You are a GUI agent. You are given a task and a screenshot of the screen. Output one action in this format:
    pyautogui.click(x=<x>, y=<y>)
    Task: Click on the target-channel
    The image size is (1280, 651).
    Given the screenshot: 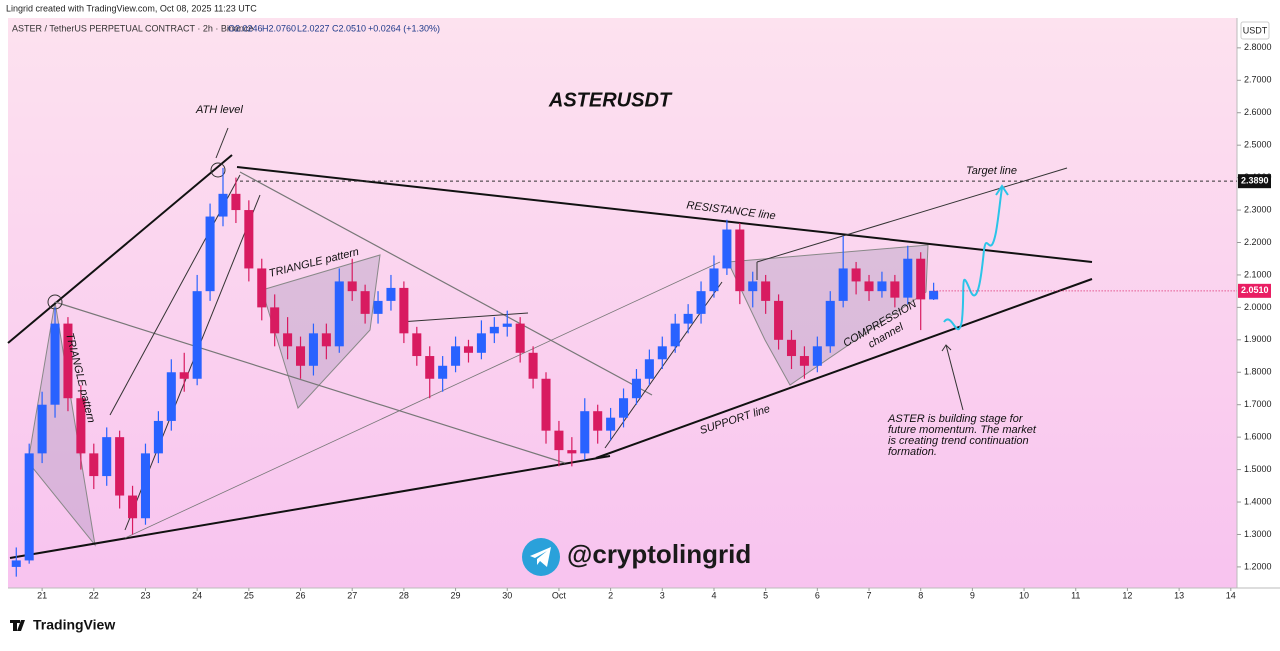 What is the action you would take?
    pyautogui.click(x=912, y=215)
    